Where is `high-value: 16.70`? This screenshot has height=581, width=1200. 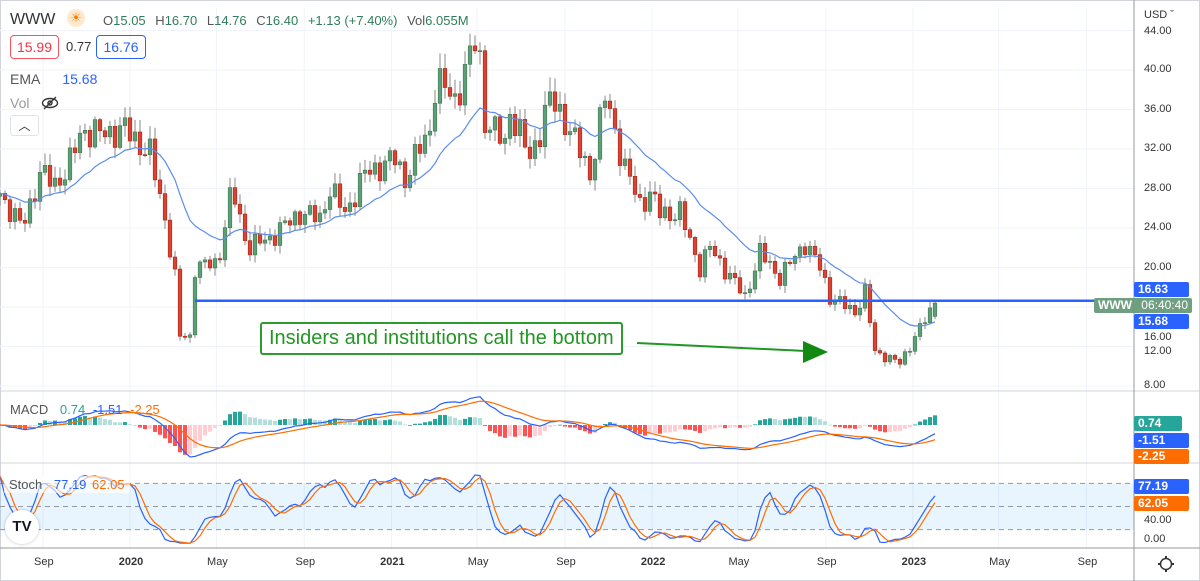 high-value: 16.70 is located at coordinates (181, 20).